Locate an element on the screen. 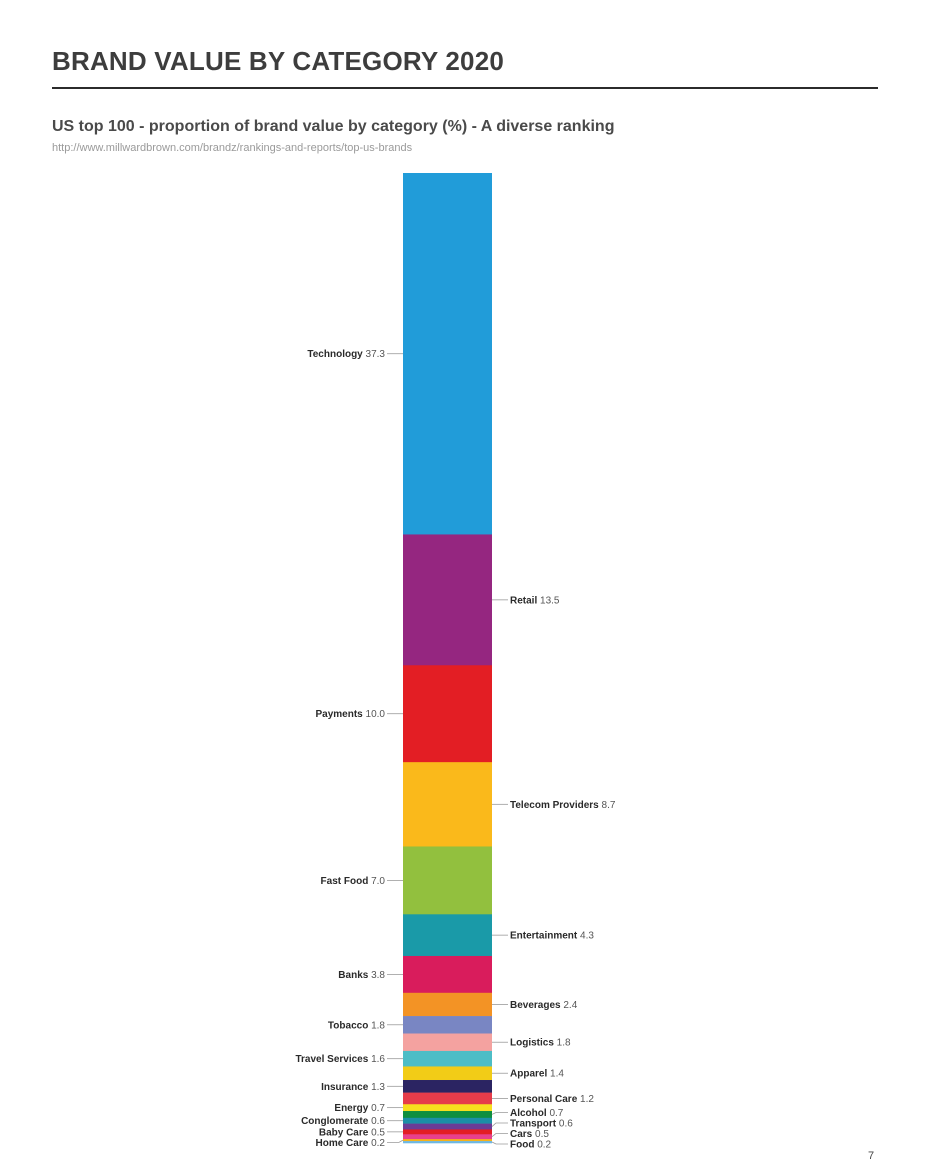 This screenshot has height=1175, width=926. segment-label-home-care: Home Care 0.2 is located at coordinates (351, 1143).